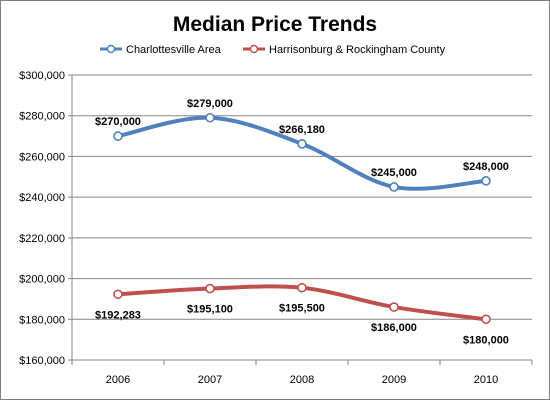 The image size is (550, 400). Describe the element at coordinates (42, 198) in the screenshot. I see `y-tick-label: $240,000` at that location.